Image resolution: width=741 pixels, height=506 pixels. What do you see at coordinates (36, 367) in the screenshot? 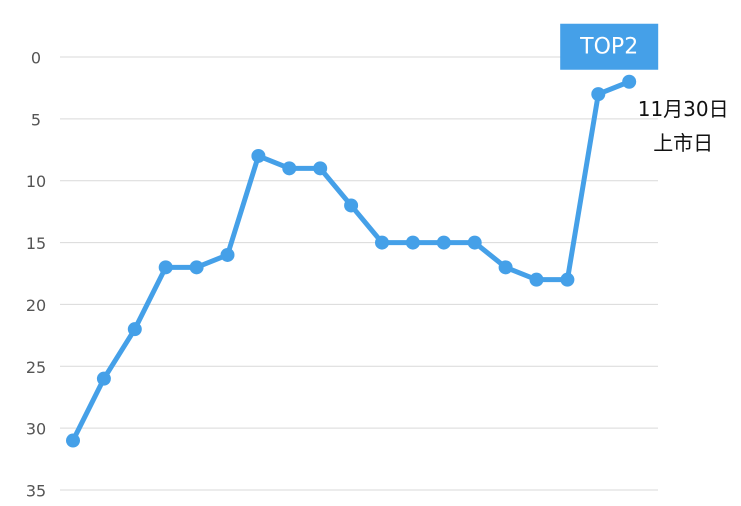
I see `y-tick-label: 25` at bounding box center [36, 367].